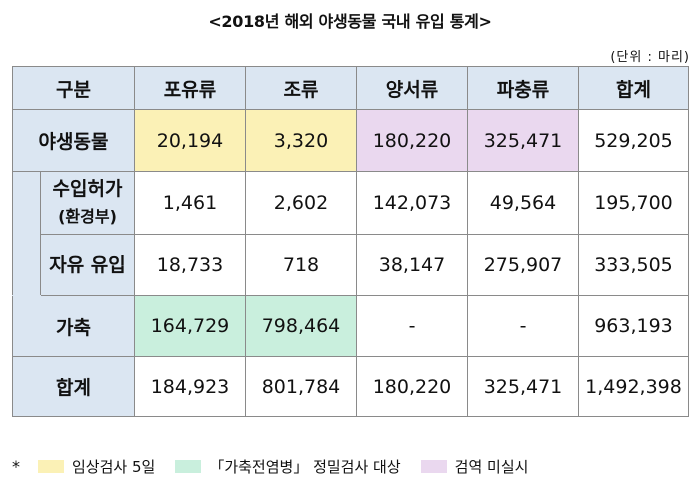 Image resolution: width=700 pixels, height=497 pixels. What do you see at coordinates (190, 88) in the screenshot?
I see `header-mammals: 포유류` at bounding box center [190, 88].